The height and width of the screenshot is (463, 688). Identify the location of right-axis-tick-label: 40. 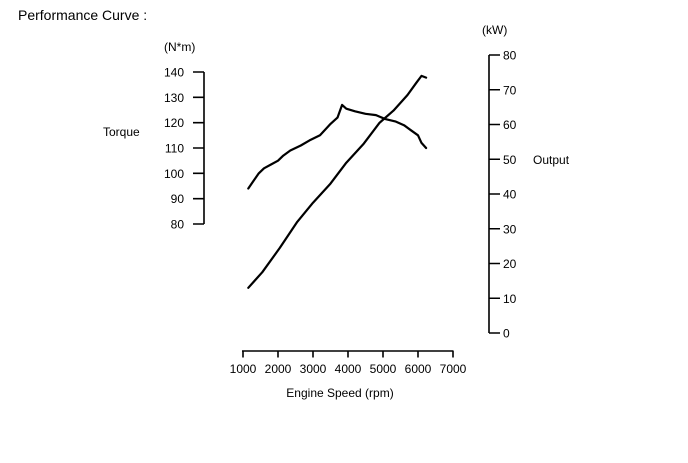
(510, 195).